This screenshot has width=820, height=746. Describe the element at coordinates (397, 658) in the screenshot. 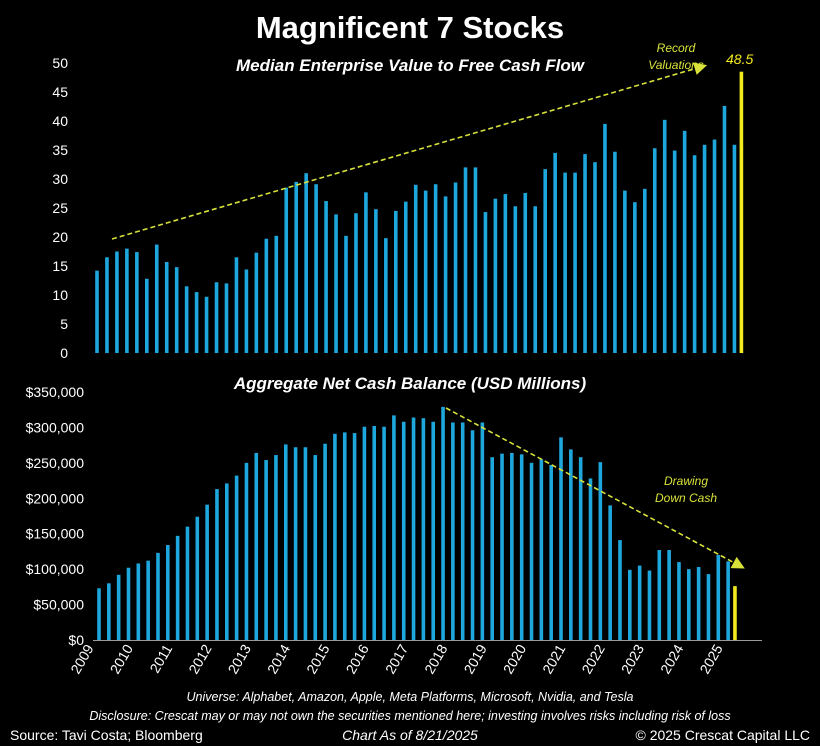

I see `x-tick-label: 2017` at that location.